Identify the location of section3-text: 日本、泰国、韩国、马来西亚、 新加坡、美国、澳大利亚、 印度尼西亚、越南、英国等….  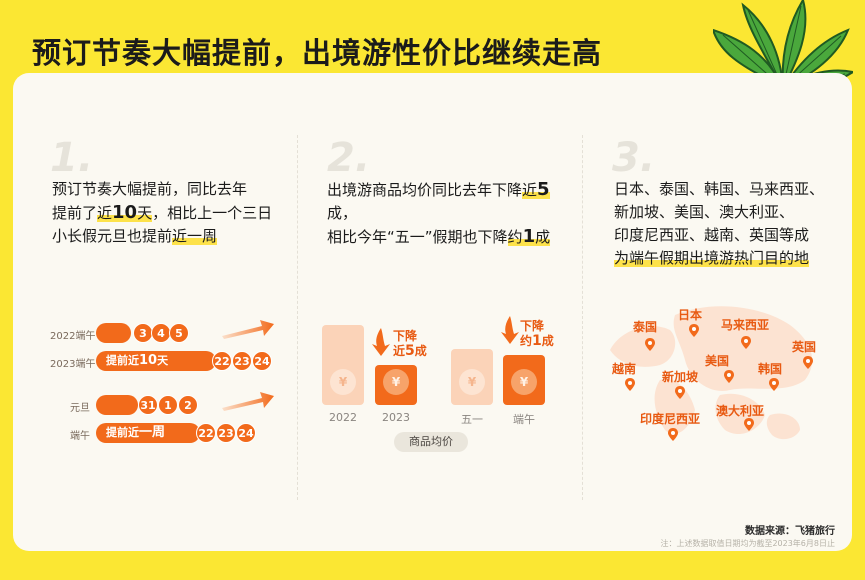
(729, 224).